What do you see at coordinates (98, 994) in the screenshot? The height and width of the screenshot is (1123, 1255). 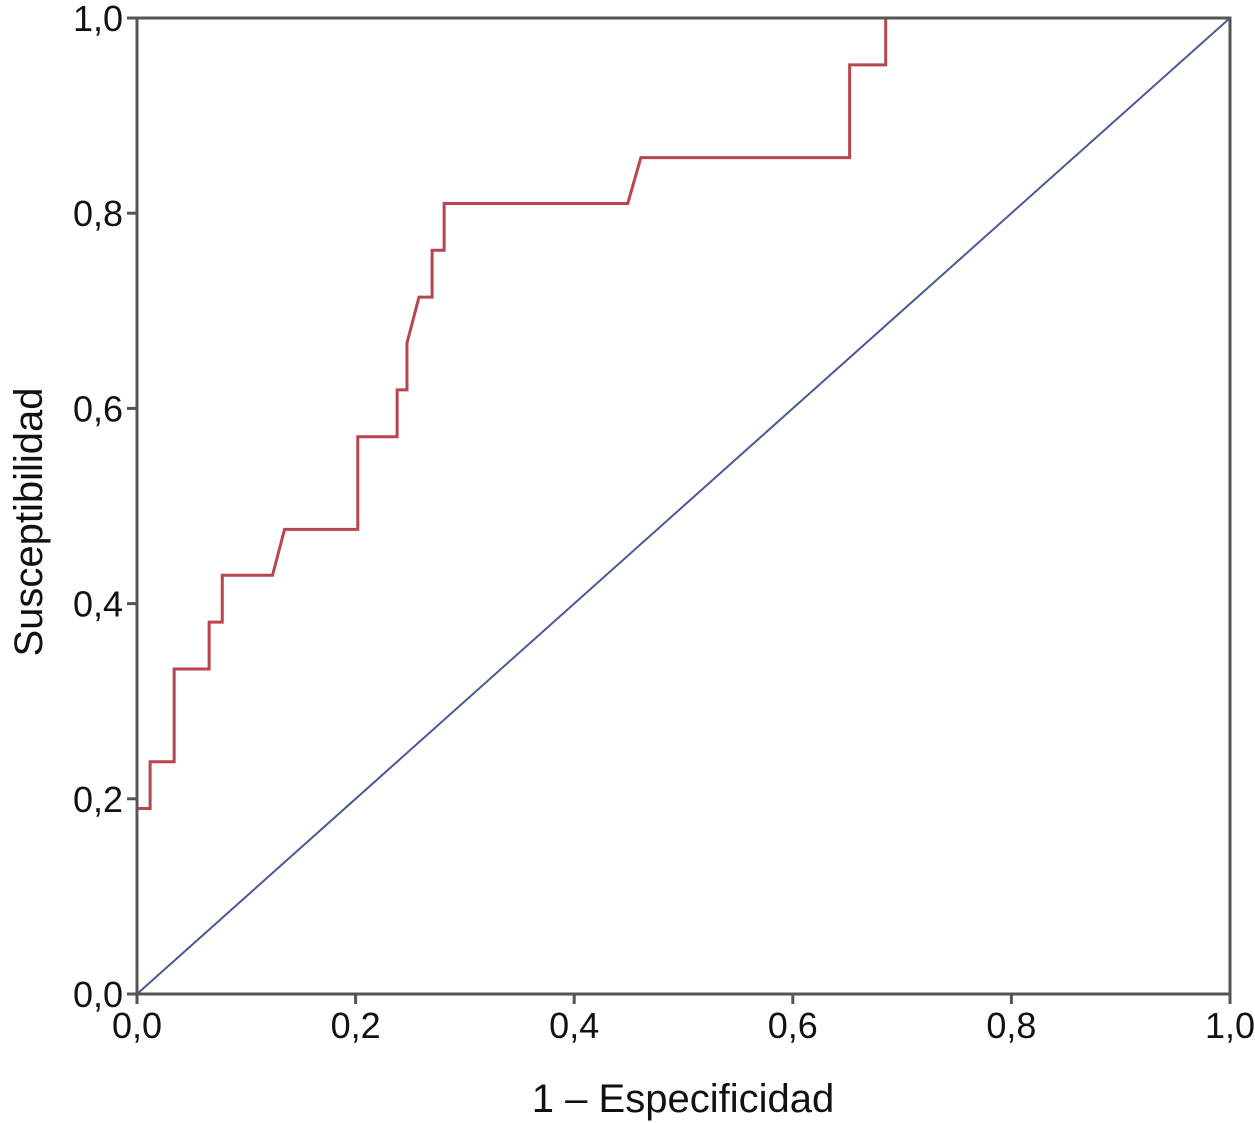 I see `y-tick-label: 0,0` at bounding box center [98, 994].